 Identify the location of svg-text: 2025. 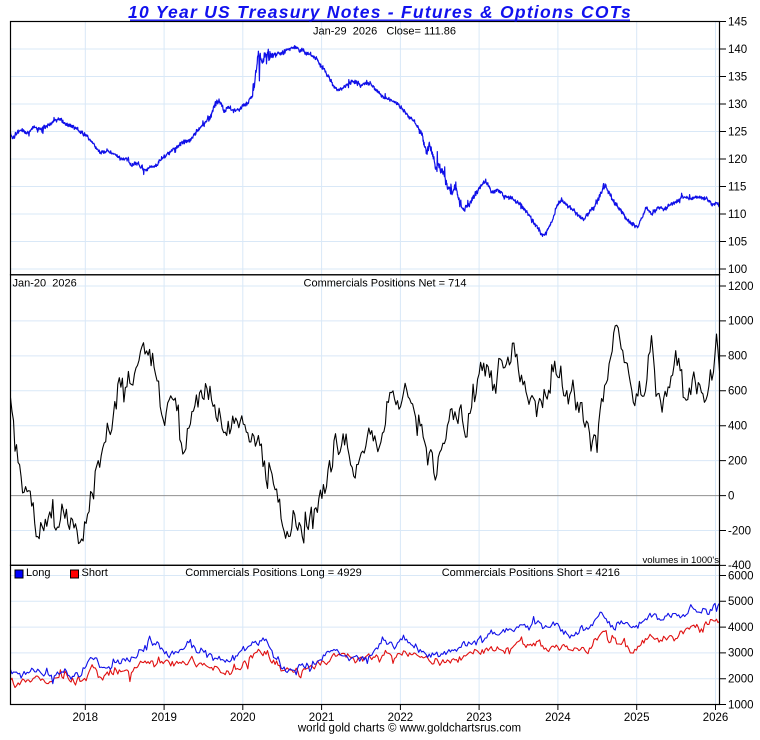
(637, 718).